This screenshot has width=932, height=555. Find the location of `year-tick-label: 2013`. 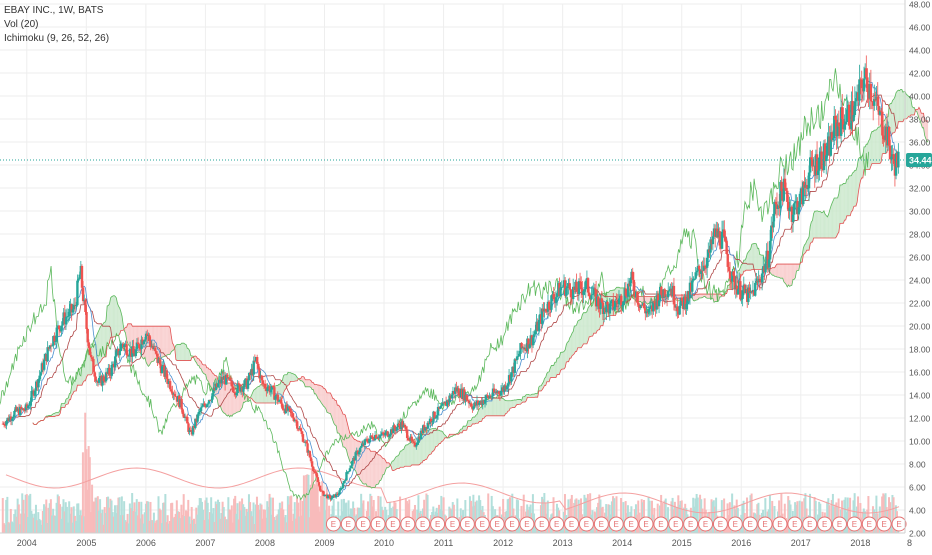

year-tick-label: 2013 is located at coordinates (563, 543).